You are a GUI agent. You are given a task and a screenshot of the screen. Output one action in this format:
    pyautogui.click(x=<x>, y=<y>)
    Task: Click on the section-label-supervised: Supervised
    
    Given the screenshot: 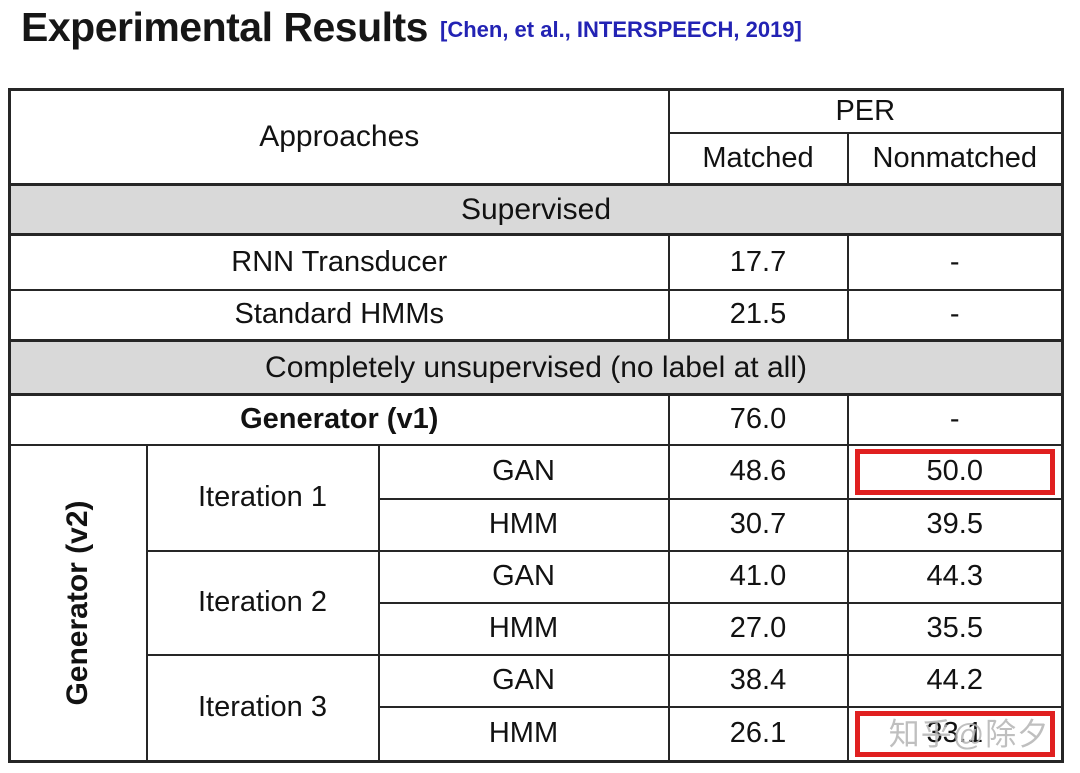 What is the action you would take?
    pyautogui.click(x=536, y=209)
    